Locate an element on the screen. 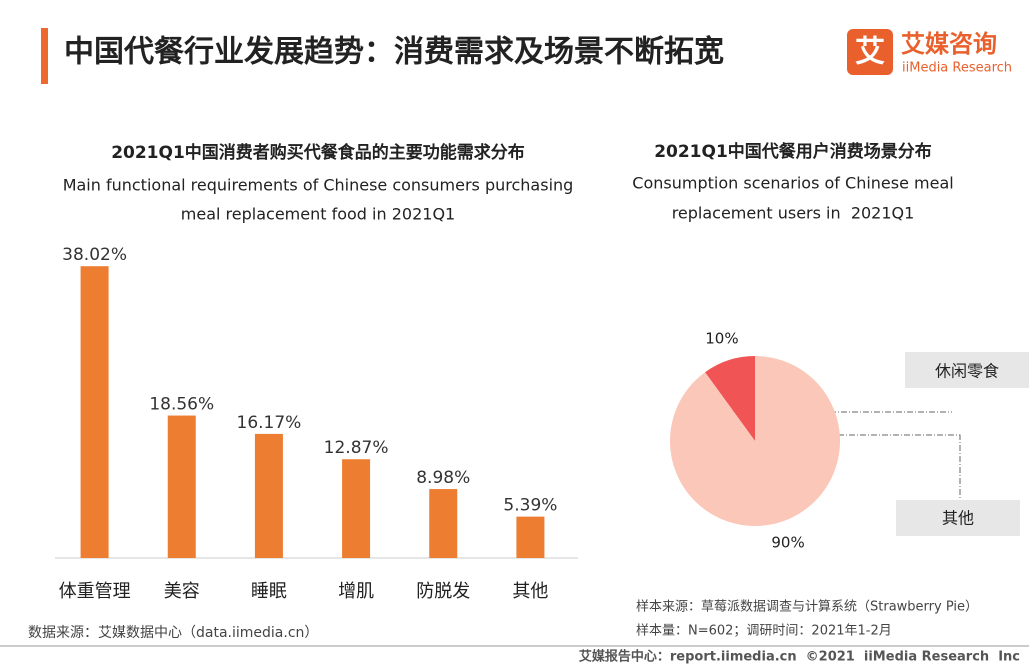 The image size is (1029, 669). value-label: 18.56% is located at coordinates (181, 405).